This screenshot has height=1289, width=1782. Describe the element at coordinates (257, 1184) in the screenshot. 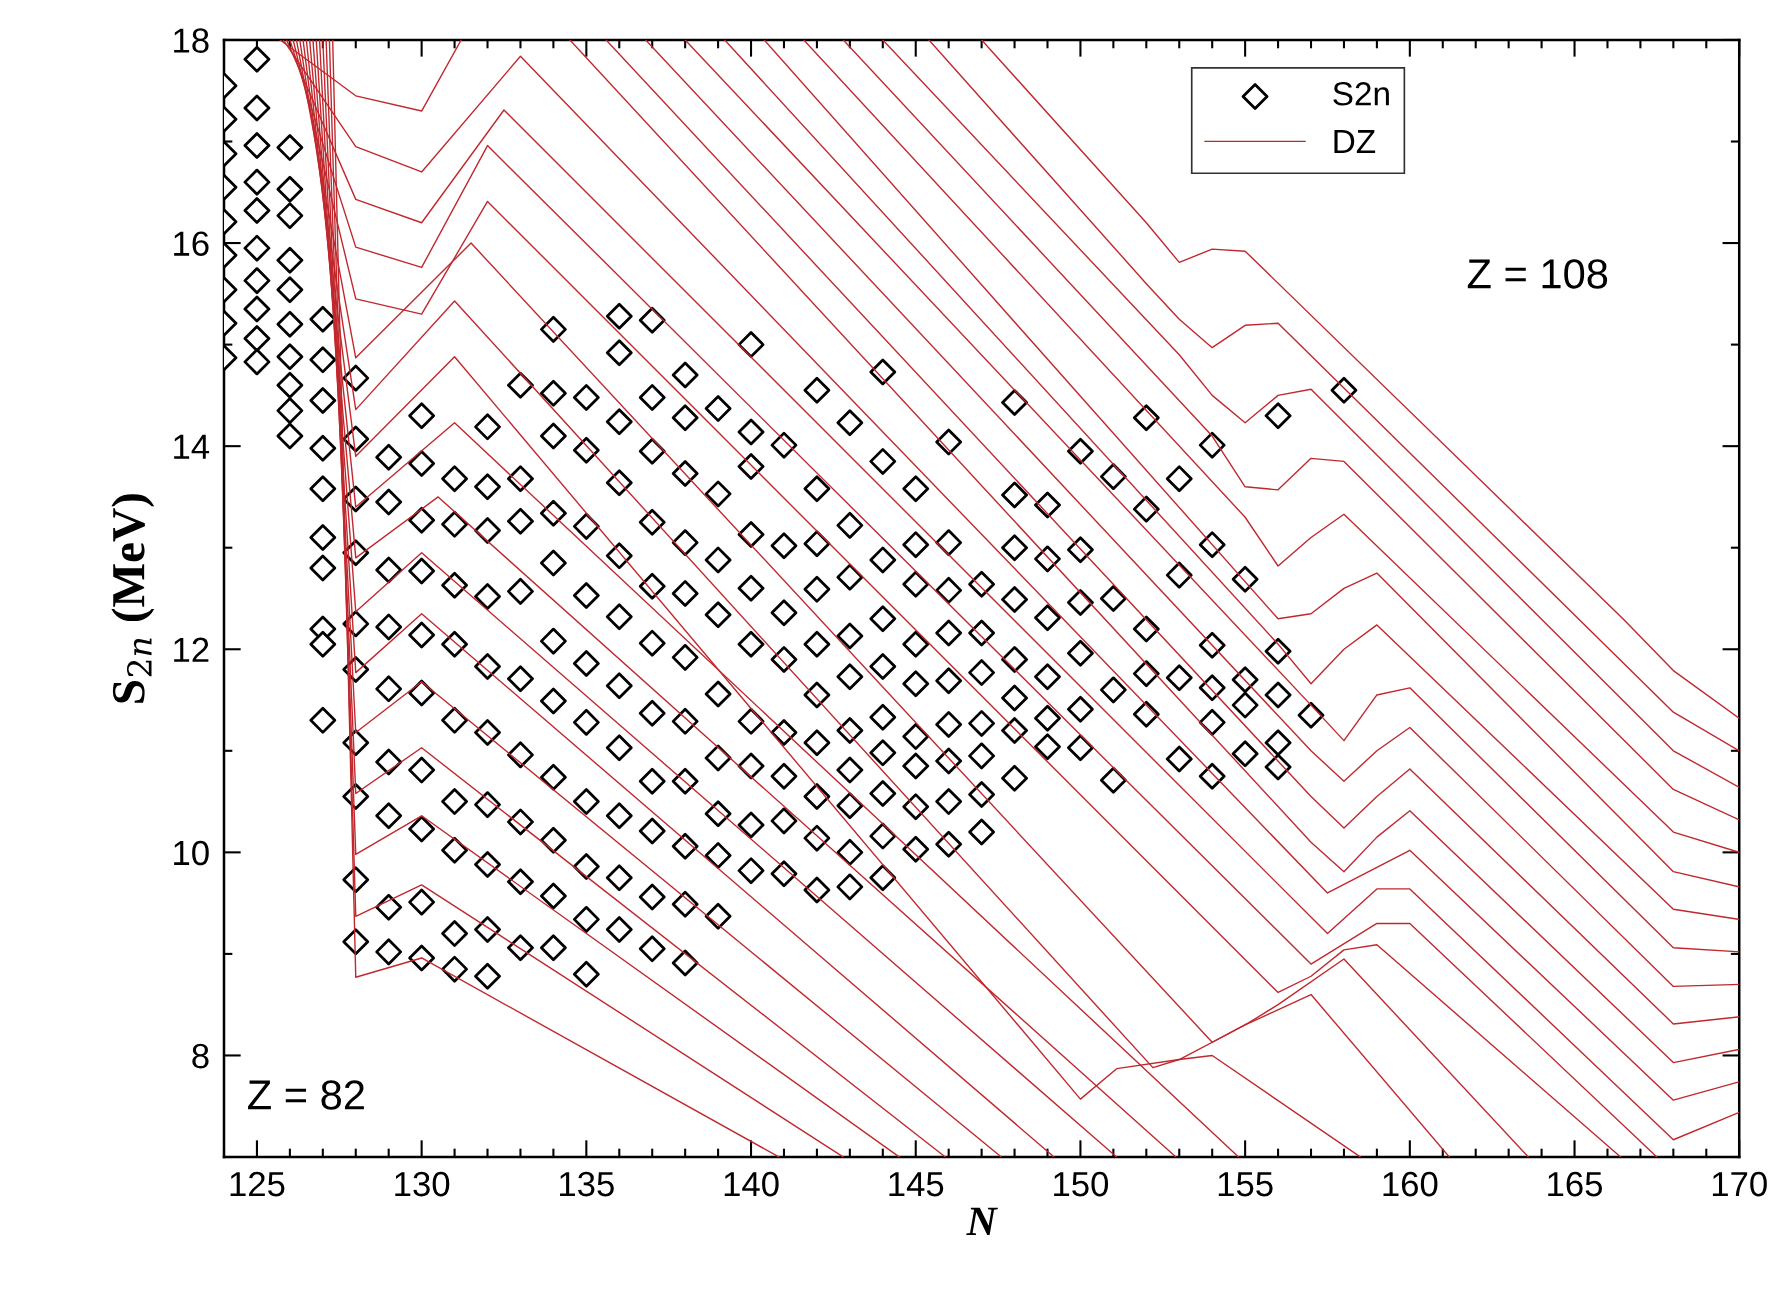

I see `x-tick-label: 125` at that location.